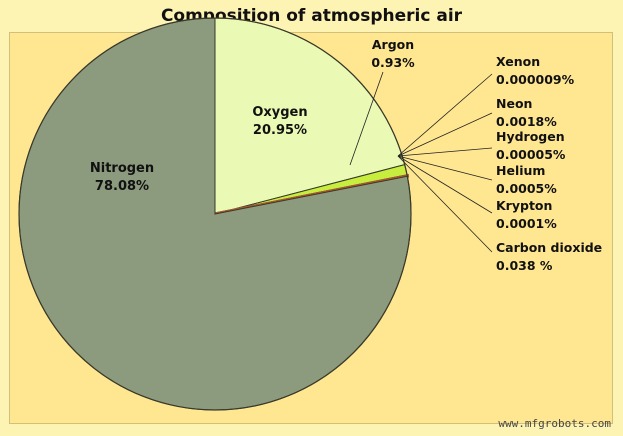  What do you see at coordinates (279, 121) in the screenshot?
I see `slice-label-oxygen: Oxygen 20.95%` at bounding box center [279, 121].